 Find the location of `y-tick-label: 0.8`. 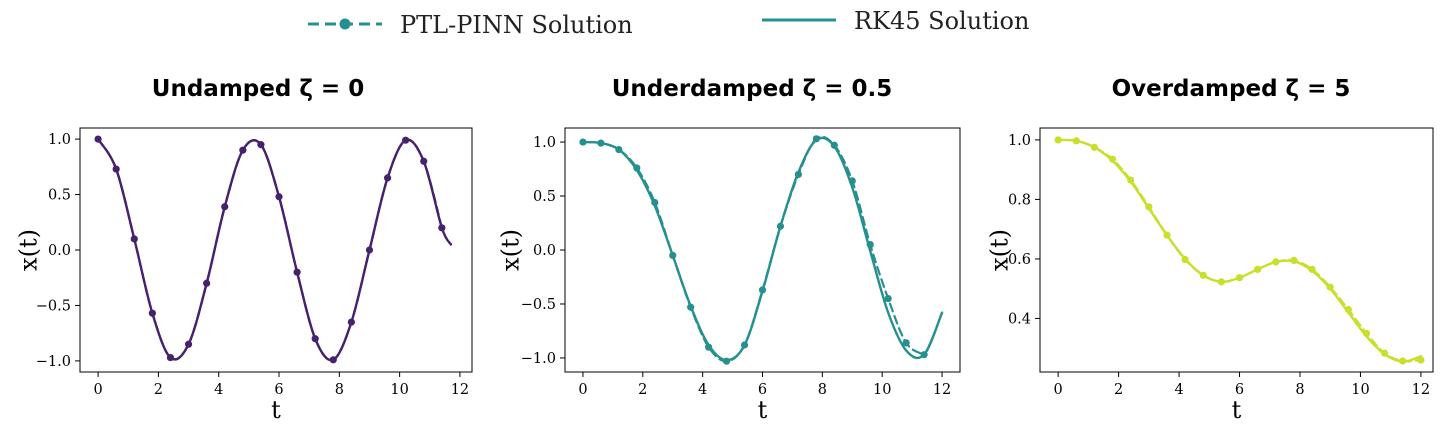

y-tick-label: 0.8 is located at coordinates (1019, 200).